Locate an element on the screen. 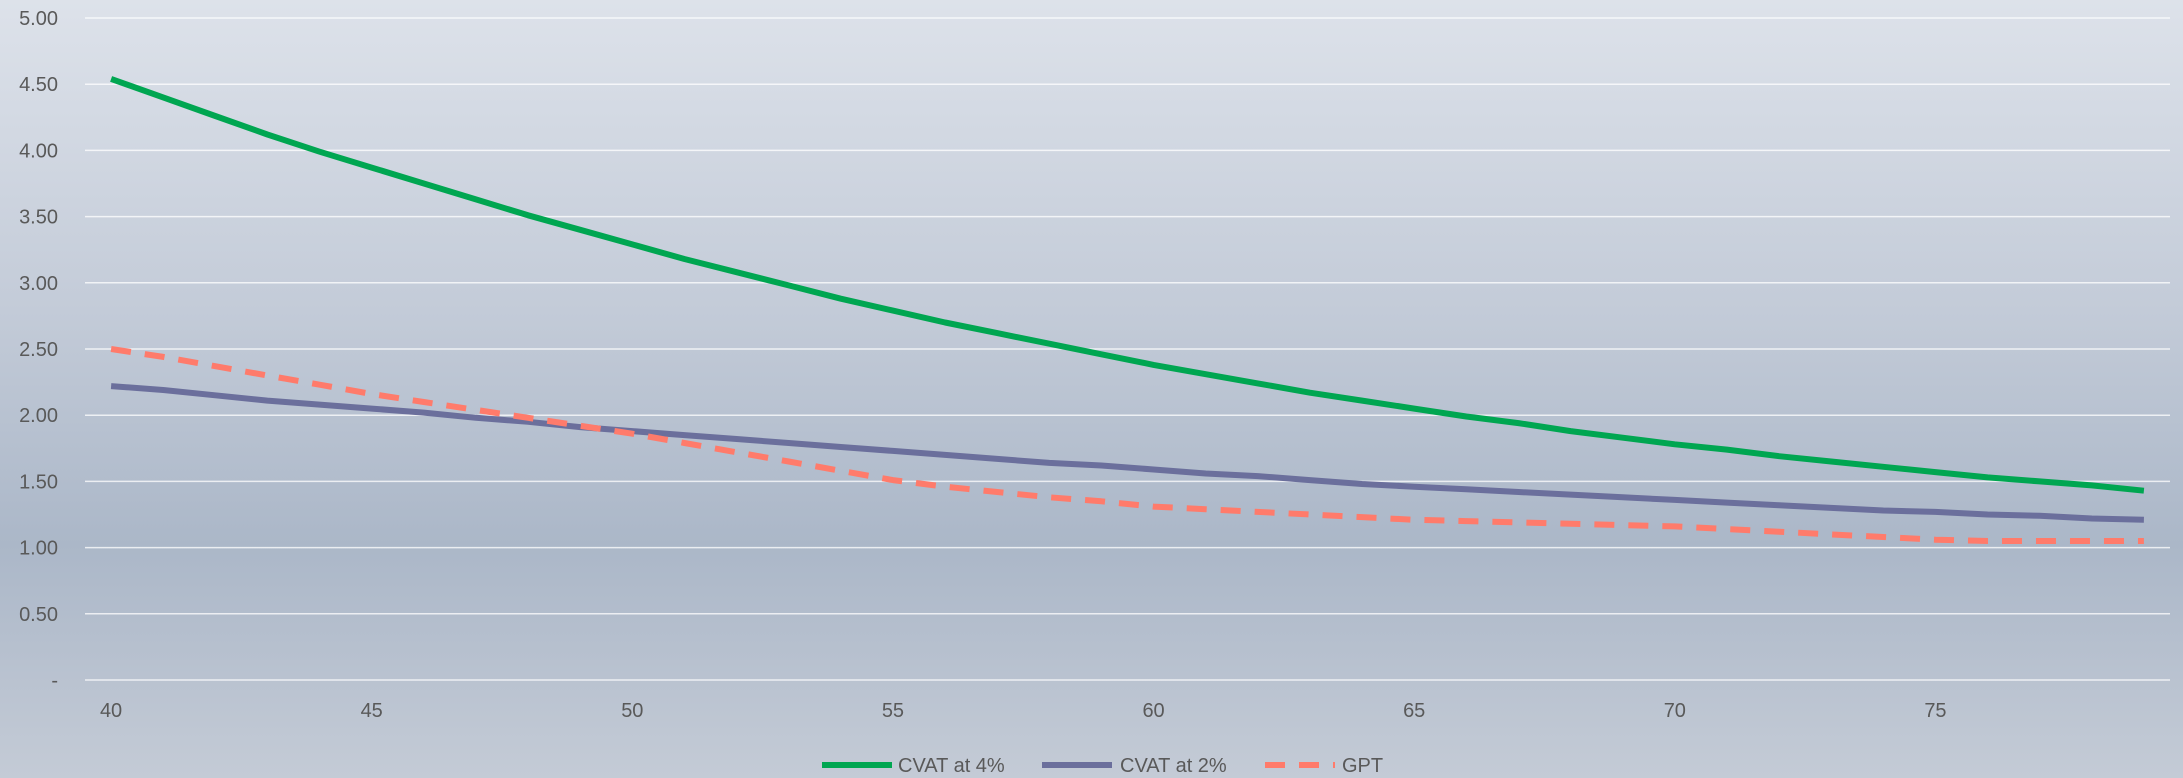 This screenshot has width=2183, height=778. x-tick-label: 40 is located at coordinates (111, 711).